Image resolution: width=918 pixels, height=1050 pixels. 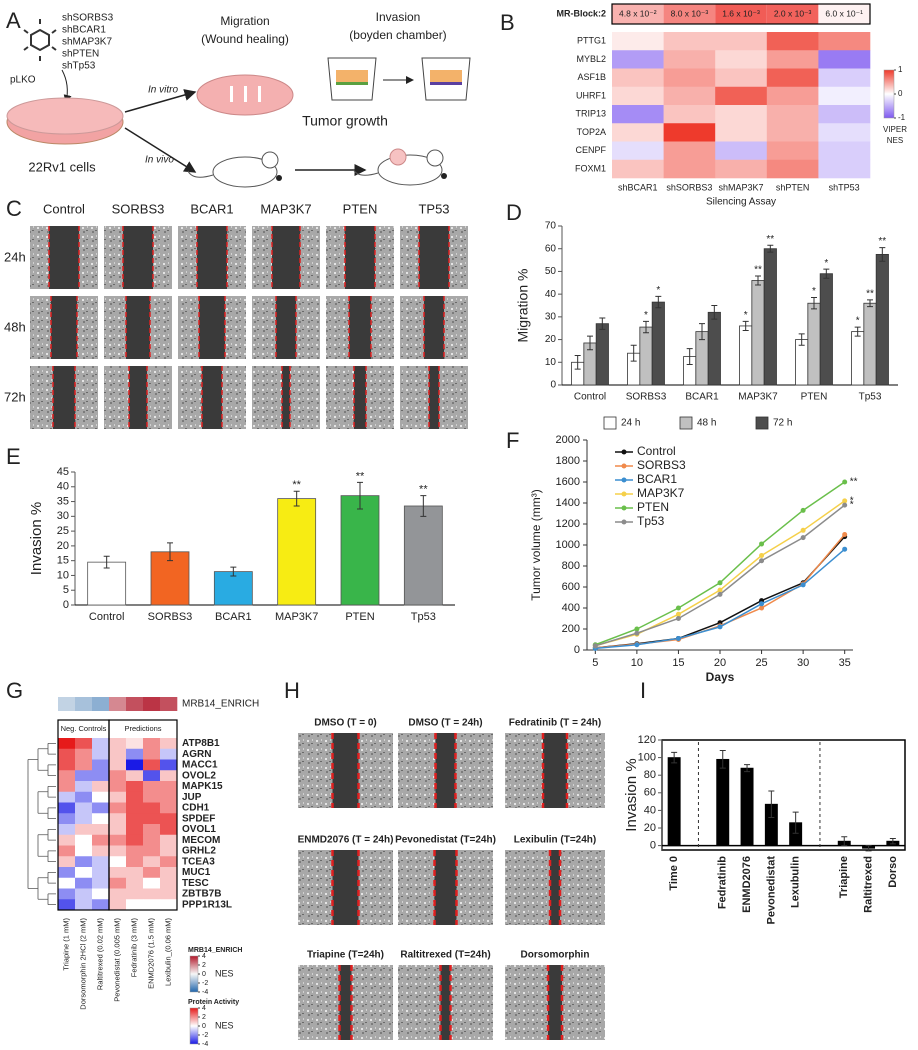 I want to click on row-label: ZBTB7B, so click(x=201, y=894).